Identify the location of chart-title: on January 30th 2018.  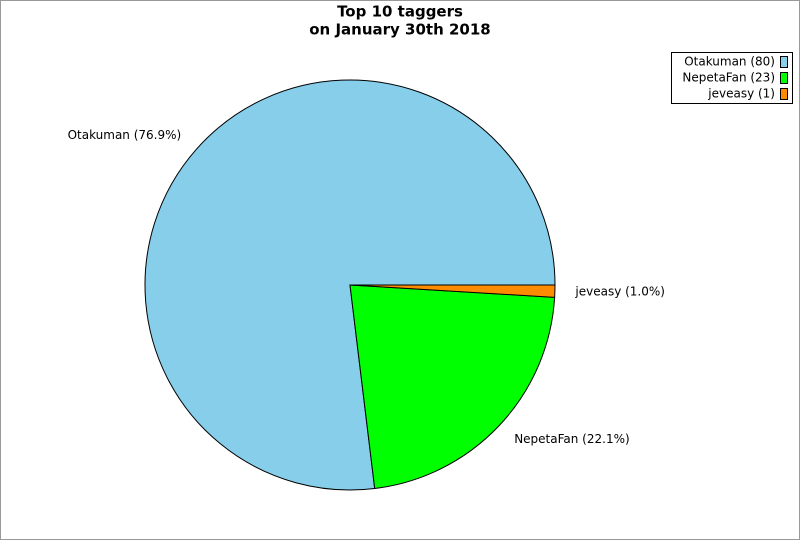
(399, 30).